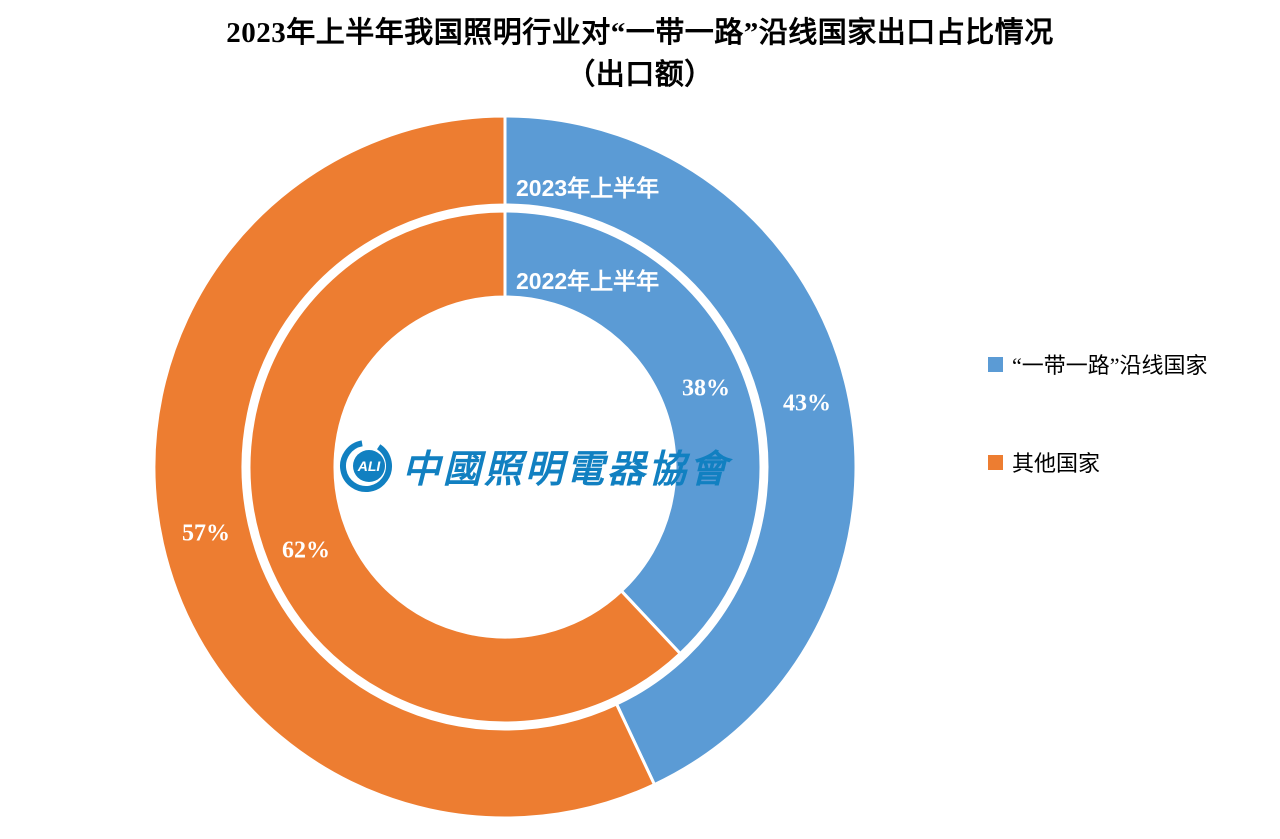 The height and width of the screenshot is (839, 1280). What do you see at coordinates (807, 403) in the screenshot?
I see `data-label-outer-bri: 43%` at bounding box center [807, 403].